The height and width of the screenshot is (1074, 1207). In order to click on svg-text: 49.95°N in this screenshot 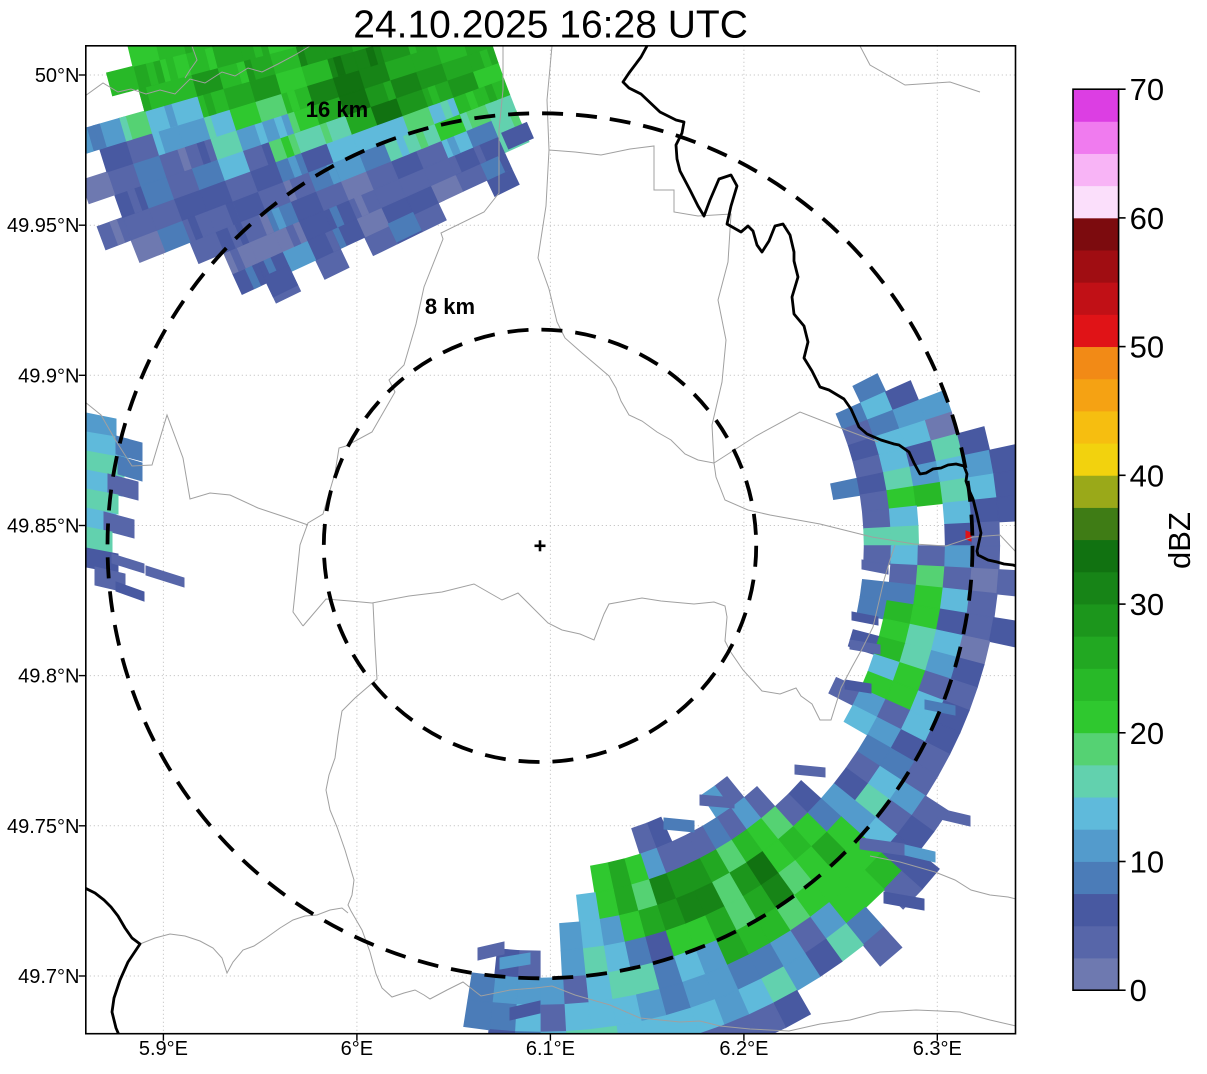, I will do `click(43, 226)`.